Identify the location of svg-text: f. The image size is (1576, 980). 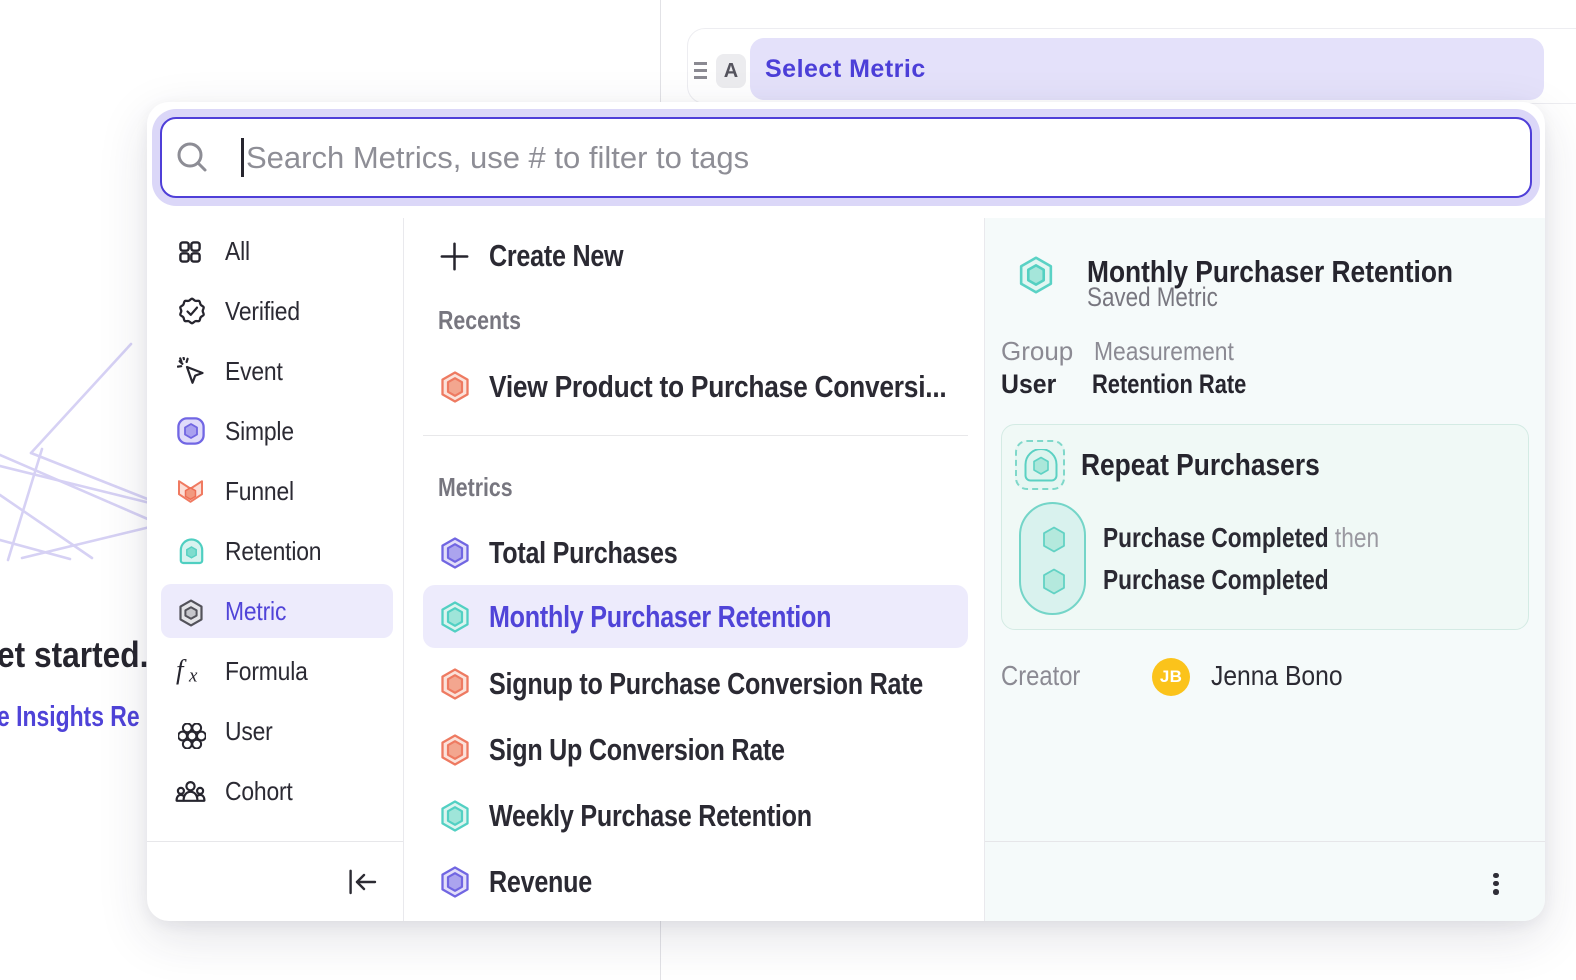
(181, 670).